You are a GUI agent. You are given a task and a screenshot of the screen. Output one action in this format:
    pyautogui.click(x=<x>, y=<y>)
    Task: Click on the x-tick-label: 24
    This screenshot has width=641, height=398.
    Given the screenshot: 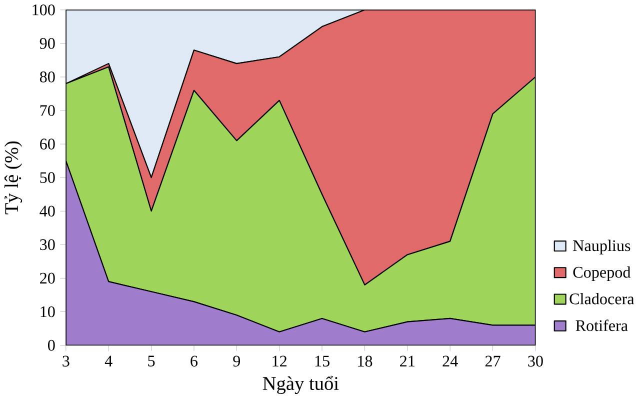 What is the action you would take?
    pyautogui.click(x=450, y=361)
    